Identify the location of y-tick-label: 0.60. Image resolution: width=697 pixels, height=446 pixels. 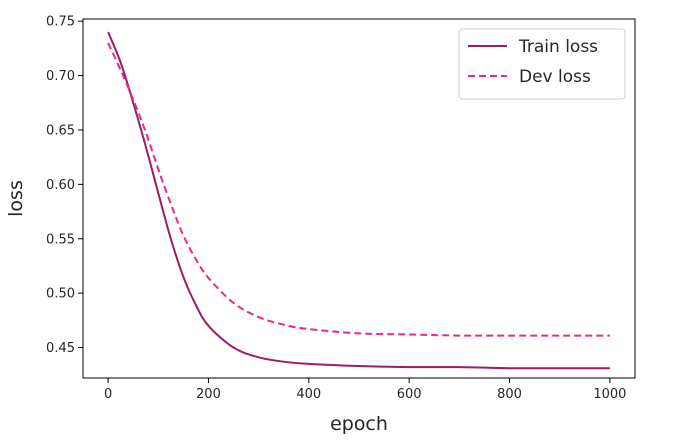
(60, 185).